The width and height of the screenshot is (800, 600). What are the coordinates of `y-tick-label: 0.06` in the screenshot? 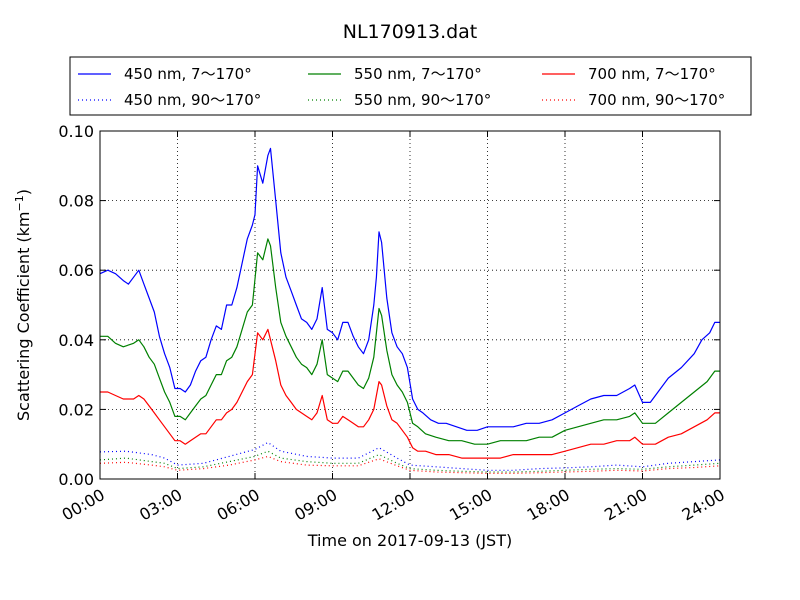 It's located at (76, 270).